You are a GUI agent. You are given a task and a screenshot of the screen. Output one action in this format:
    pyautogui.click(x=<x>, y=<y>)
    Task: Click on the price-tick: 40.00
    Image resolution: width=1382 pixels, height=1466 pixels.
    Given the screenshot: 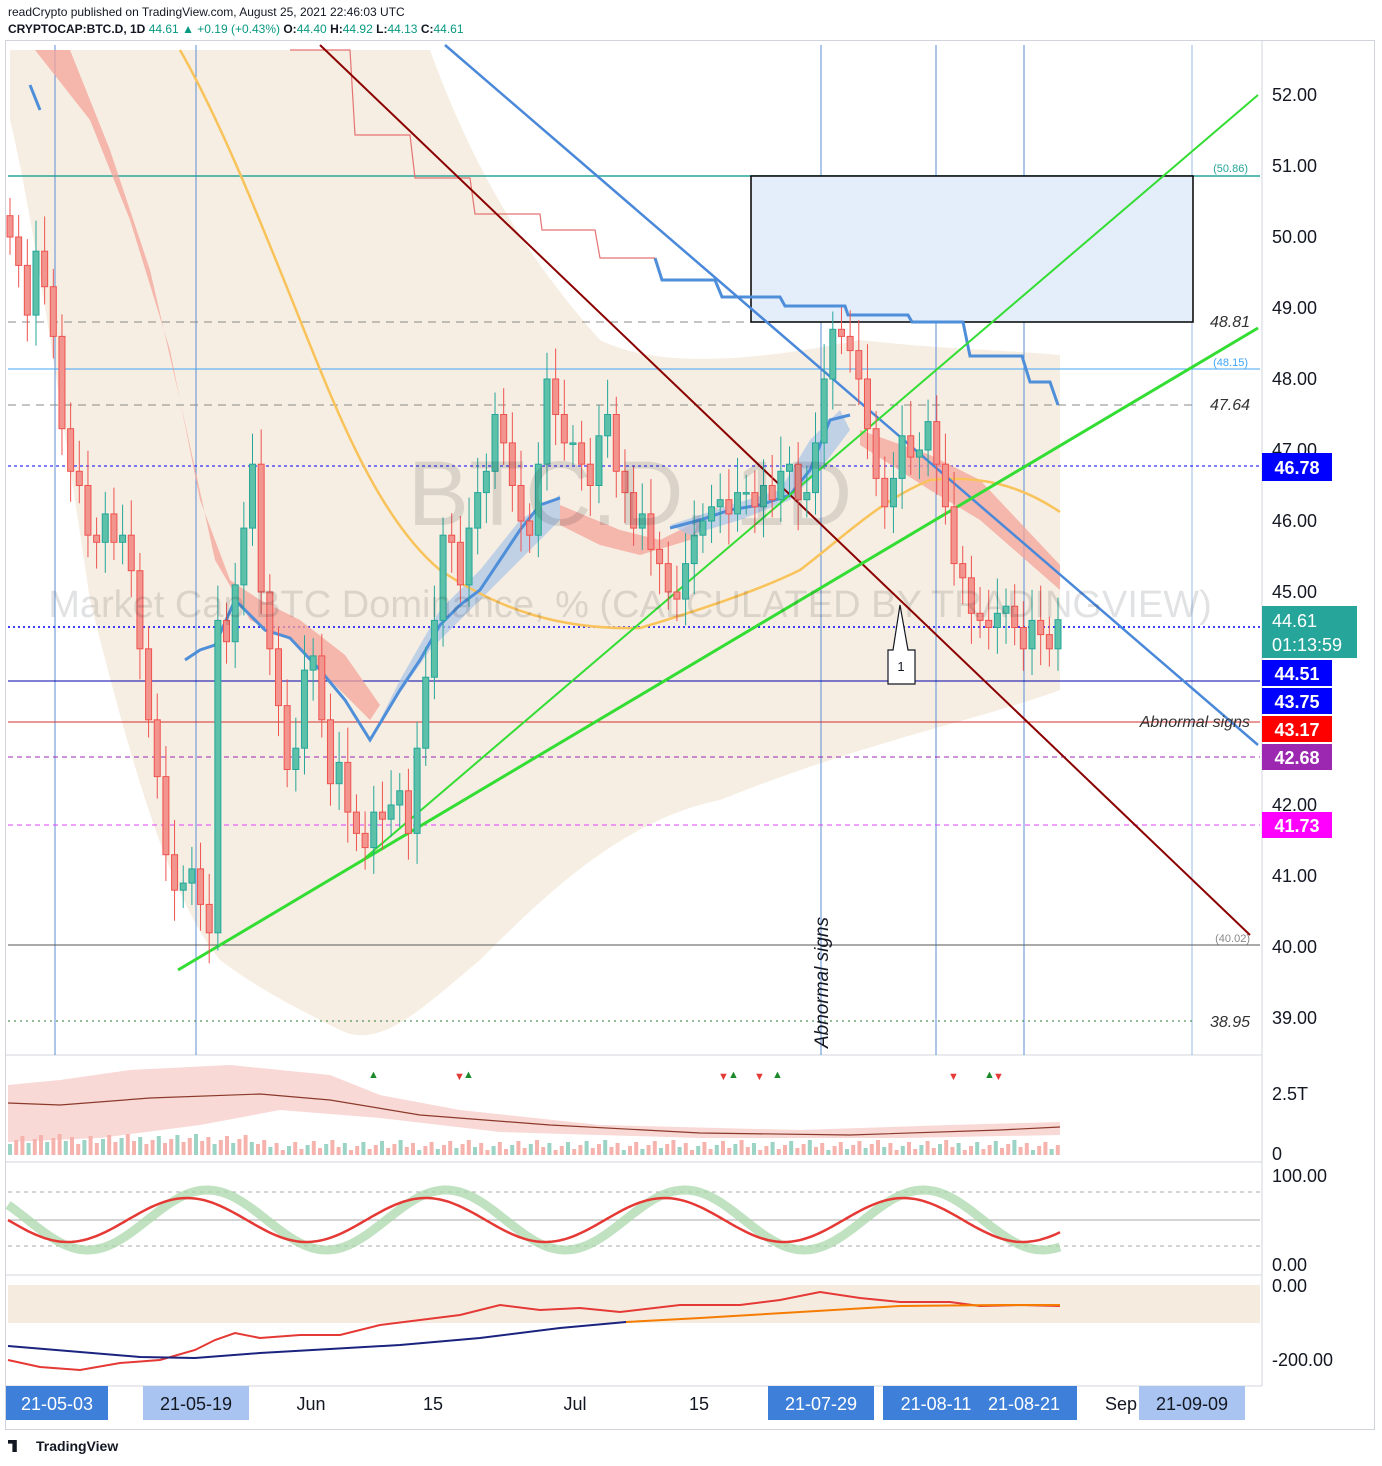 What is the action you would take?
    pyautogui.click(x=1294, y=947)
    